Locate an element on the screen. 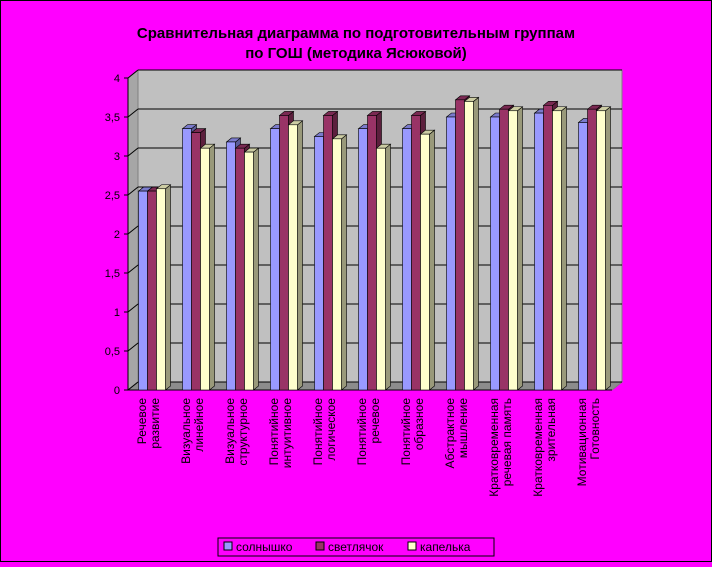 The image size is (712, 567). y-tick-label: 1 is located at coordinates (117, 313).